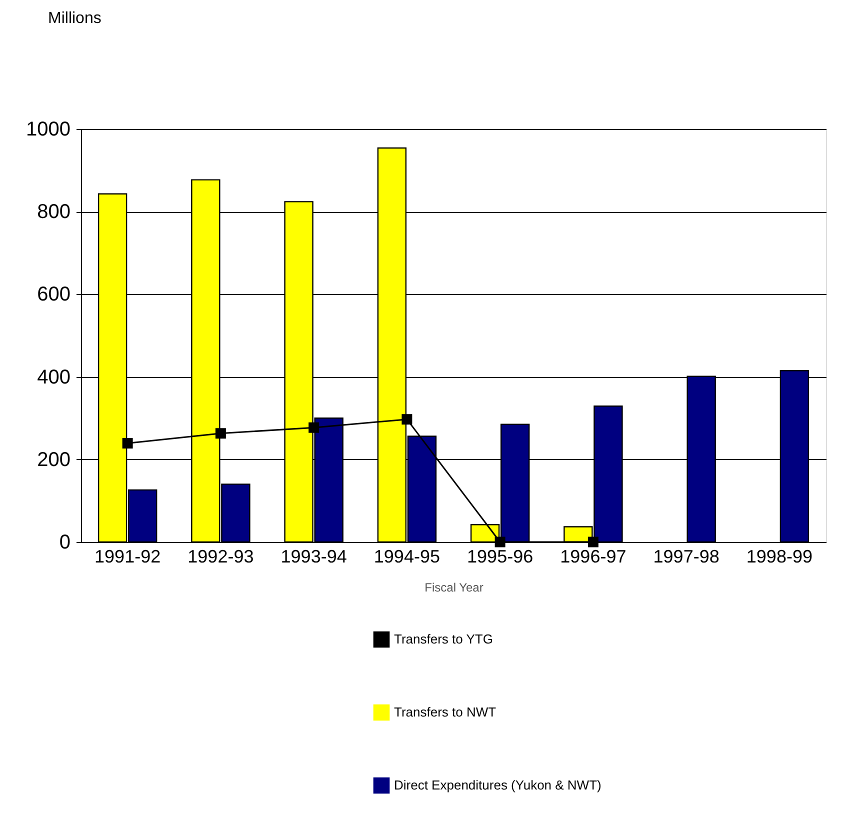 The image size is (858, 836). Describe the element at coordinates (500, 556) in the screenshot. I see `x-tick-label: 1995-96` at that location.